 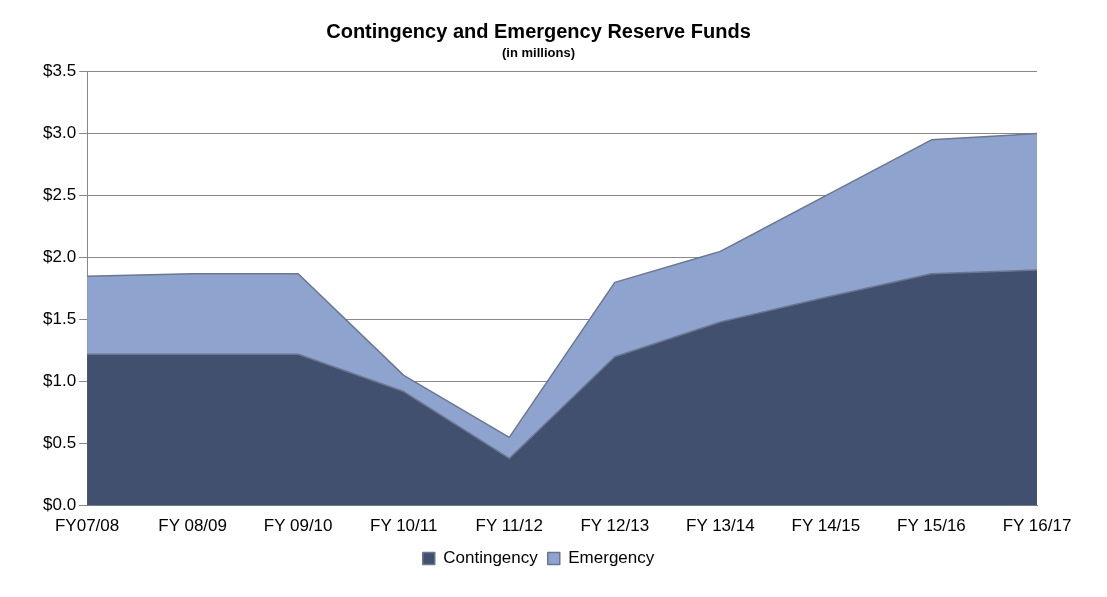 I want to click on x-tick-label: FY 09/10, so click(x=298, y=526).